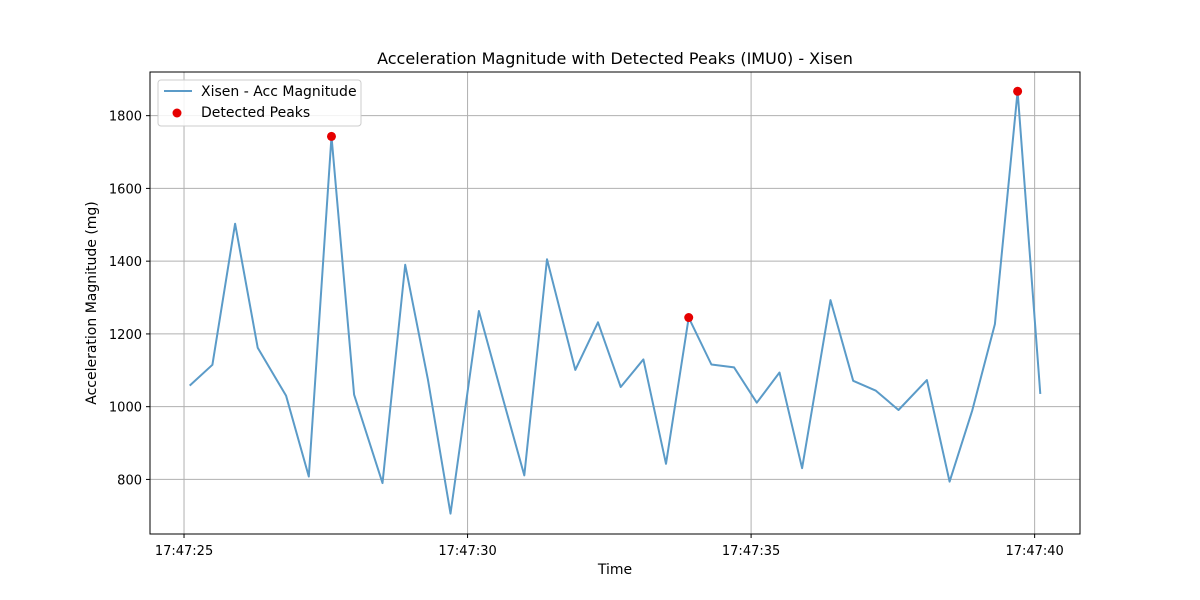 Image resolution: width=1200 pixels, height=600 pixels. What do you see at coordinates (125, 117) in the screenshot?
I see `y-tick-label: 1800` at bounding box center [125, 117].